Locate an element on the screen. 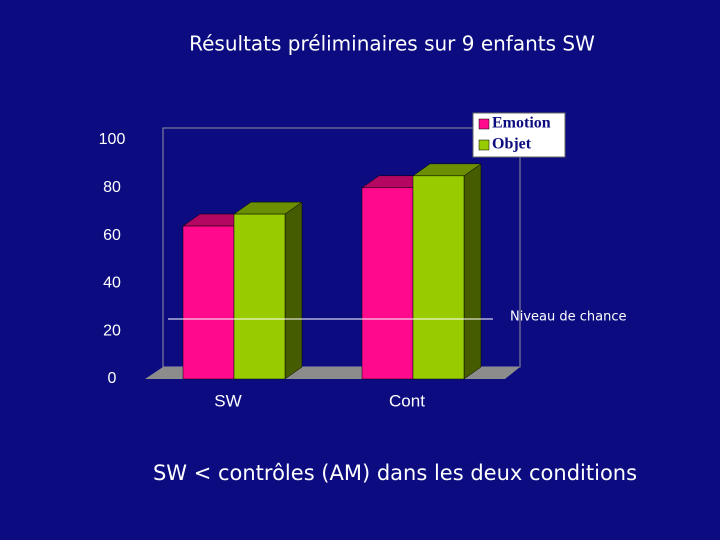 The height and width of the screenshot is (540, 720). reference-label: Niveau de chance is located at coordinates (568, 317).